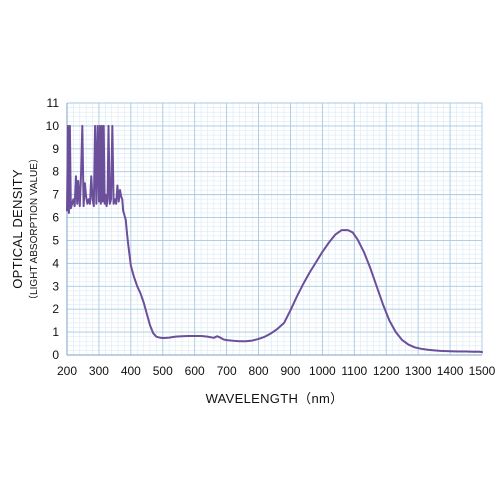 This screenshot has height=500, width=500. Describe the element at coordinates (55, 218) in the screenshot. I see `y-tick-label: 6` at that location.